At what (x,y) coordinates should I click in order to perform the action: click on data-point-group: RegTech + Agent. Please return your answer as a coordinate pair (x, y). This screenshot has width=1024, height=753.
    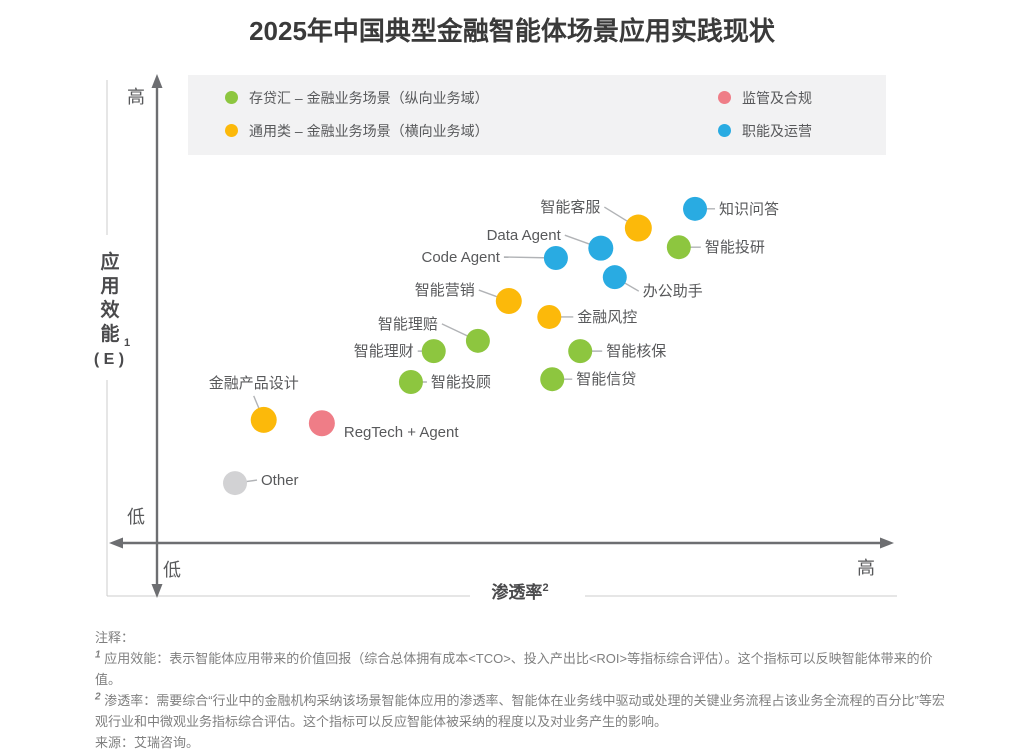
    Looking at the image, I should click on (384, 425).